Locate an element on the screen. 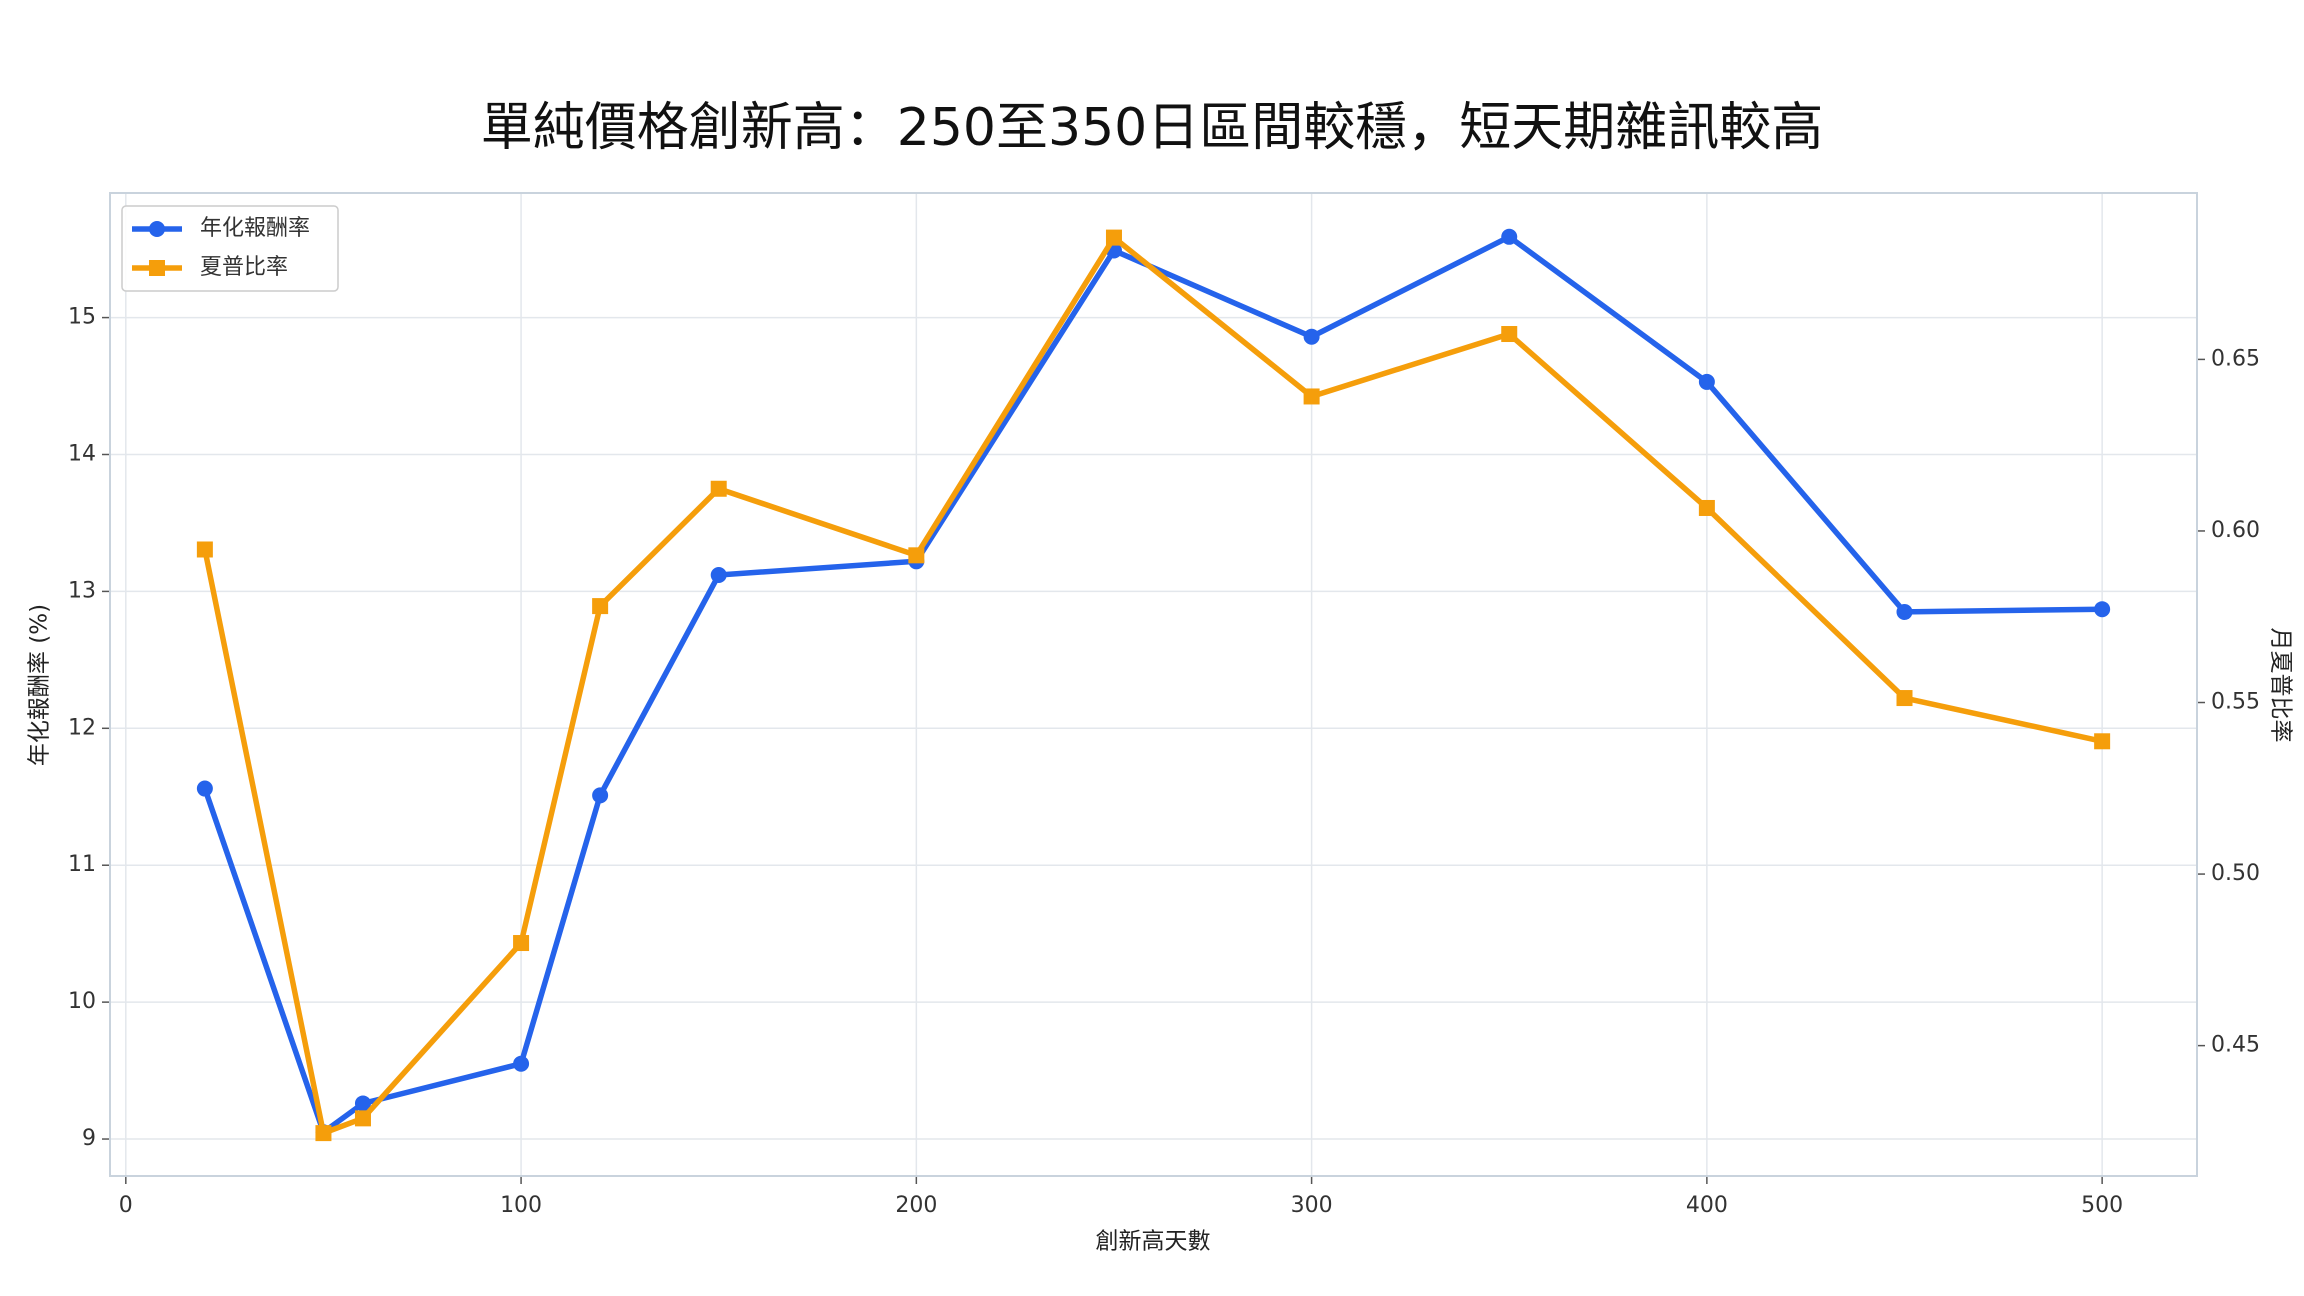 This screenshot has width=2304, height=1296. y-tick-label: 9 is located at coordinates (89, 1138).